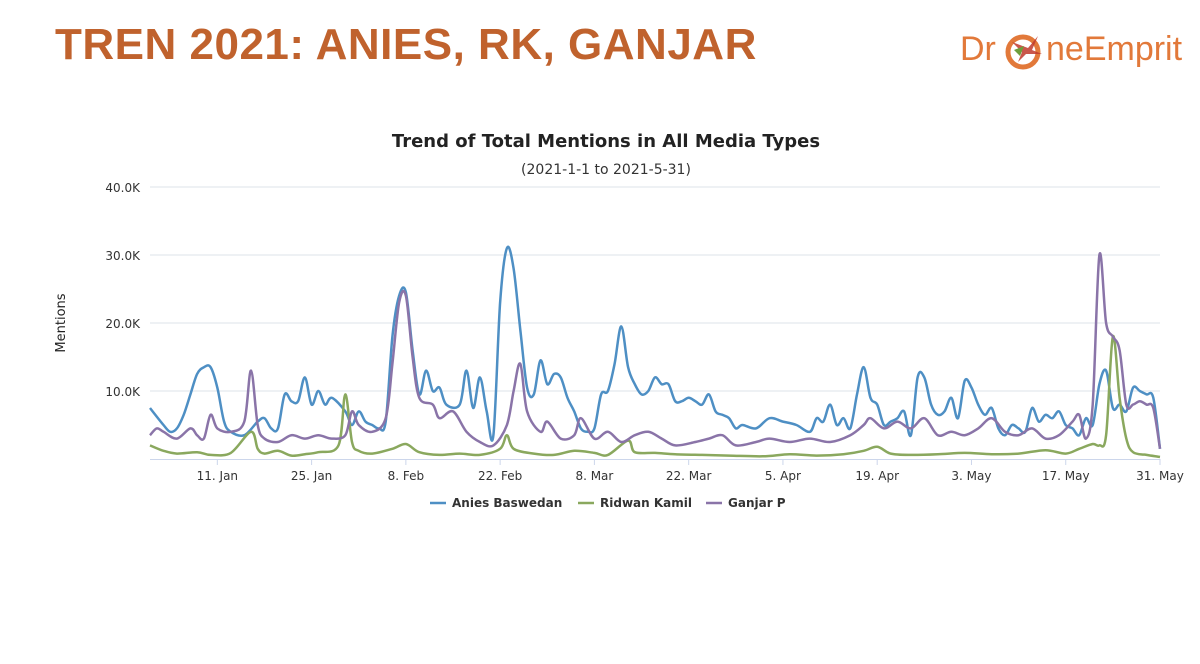  What do you see at coordinates (123, 256) in the screenshot?
I see `y-tick-label: 30.0K` at bounding box center [123, 256].